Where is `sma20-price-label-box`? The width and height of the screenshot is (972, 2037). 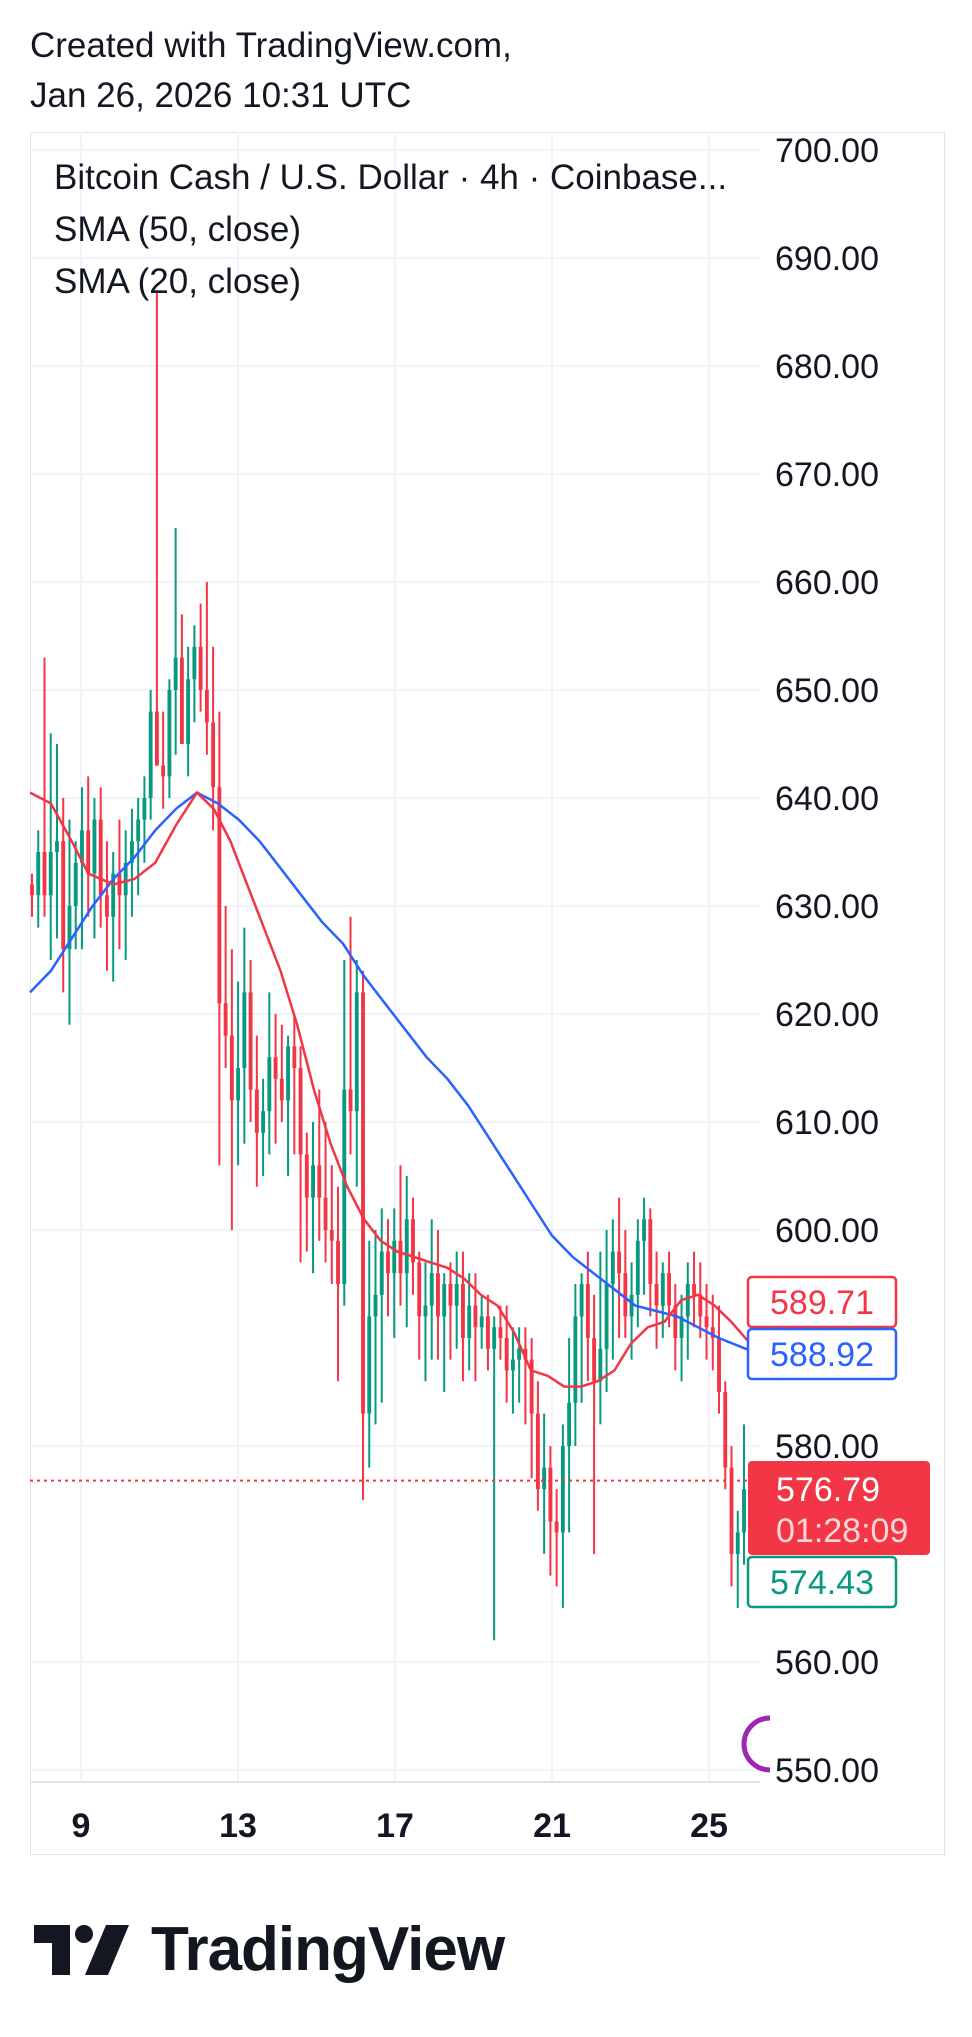
sma20-price-label-box is located at coordinates (822, 1302).